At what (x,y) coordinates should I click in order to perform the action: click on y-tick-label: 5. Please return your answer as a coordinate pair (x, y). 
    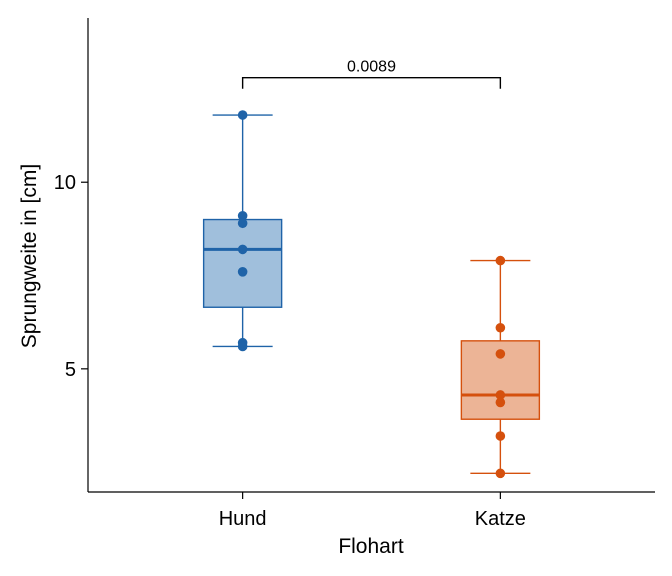
    Looking at the image, I should click on (70, 370).